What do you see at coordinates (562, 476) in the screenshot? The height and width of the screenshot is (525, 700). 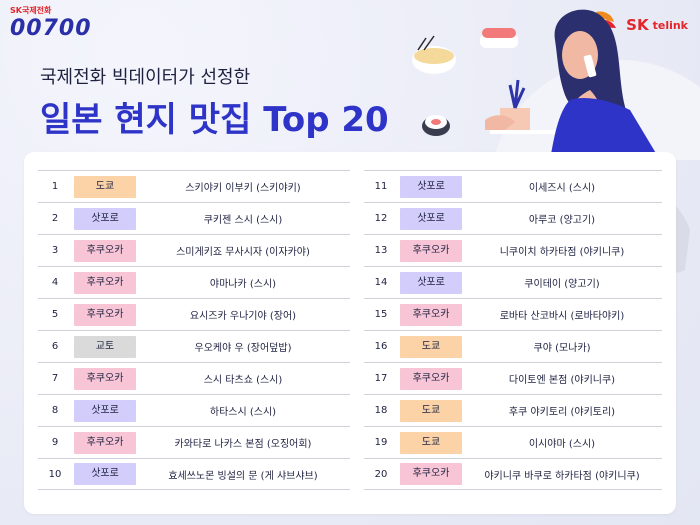 I see `restaurant-name: 야키니쿠 바쿠로 하카타점 (야키니쿠)` at bounding box center [562, 476].